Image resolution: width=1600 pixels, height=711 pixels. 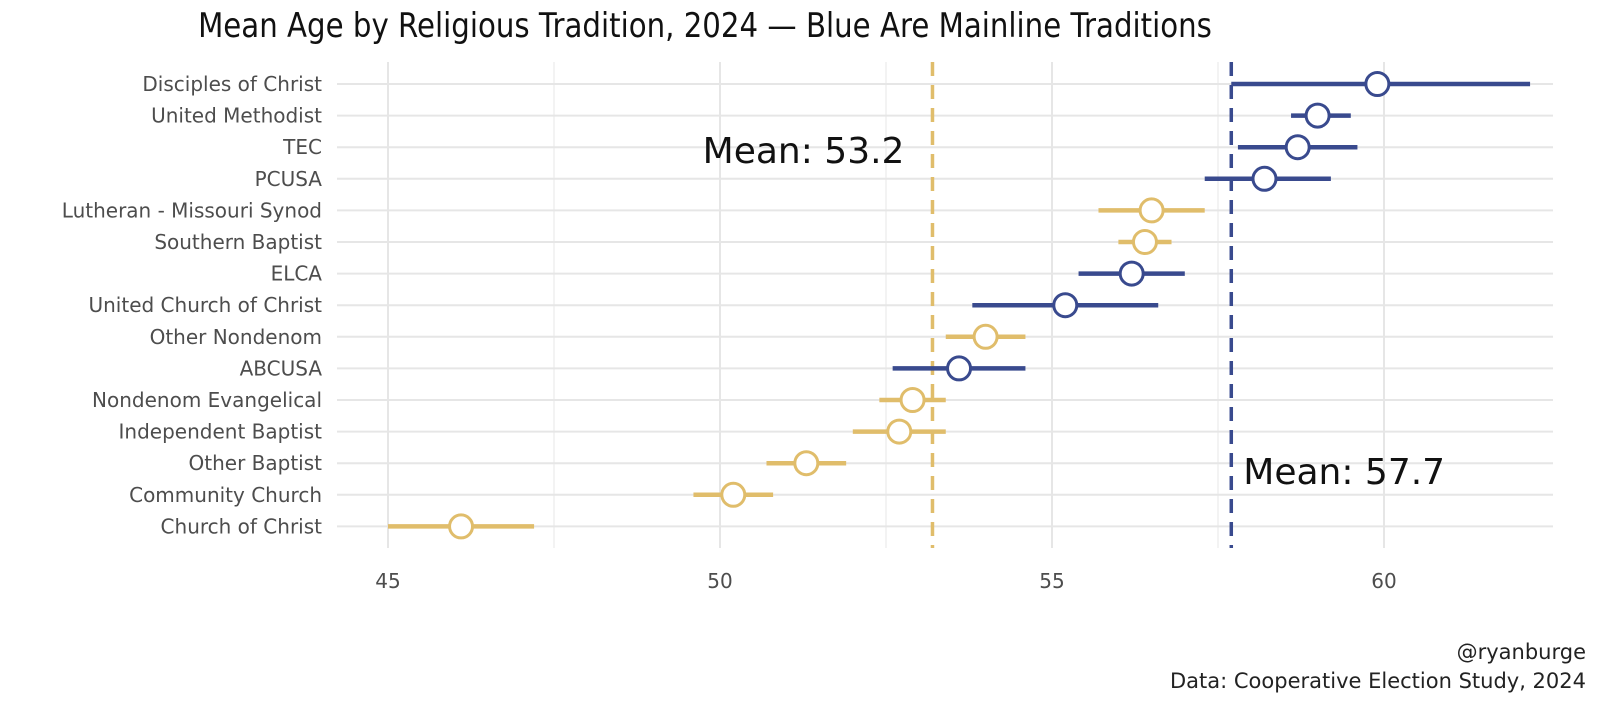 What do you see at coordinates (192, 210) in the screenshot?
I see `category-label: Lutheran - Missouri Synod` at bounding box center [192, 210].